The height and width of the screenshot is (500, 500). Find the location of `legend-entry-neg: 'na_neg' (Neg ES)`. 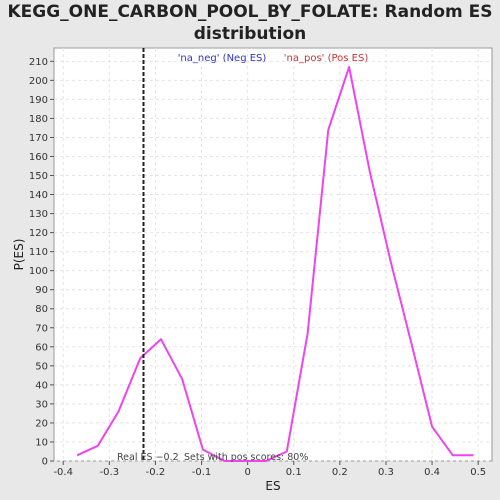

legend-entry-neg: 'na_neg' (Neg ES) is located at coordinates (222, 58).